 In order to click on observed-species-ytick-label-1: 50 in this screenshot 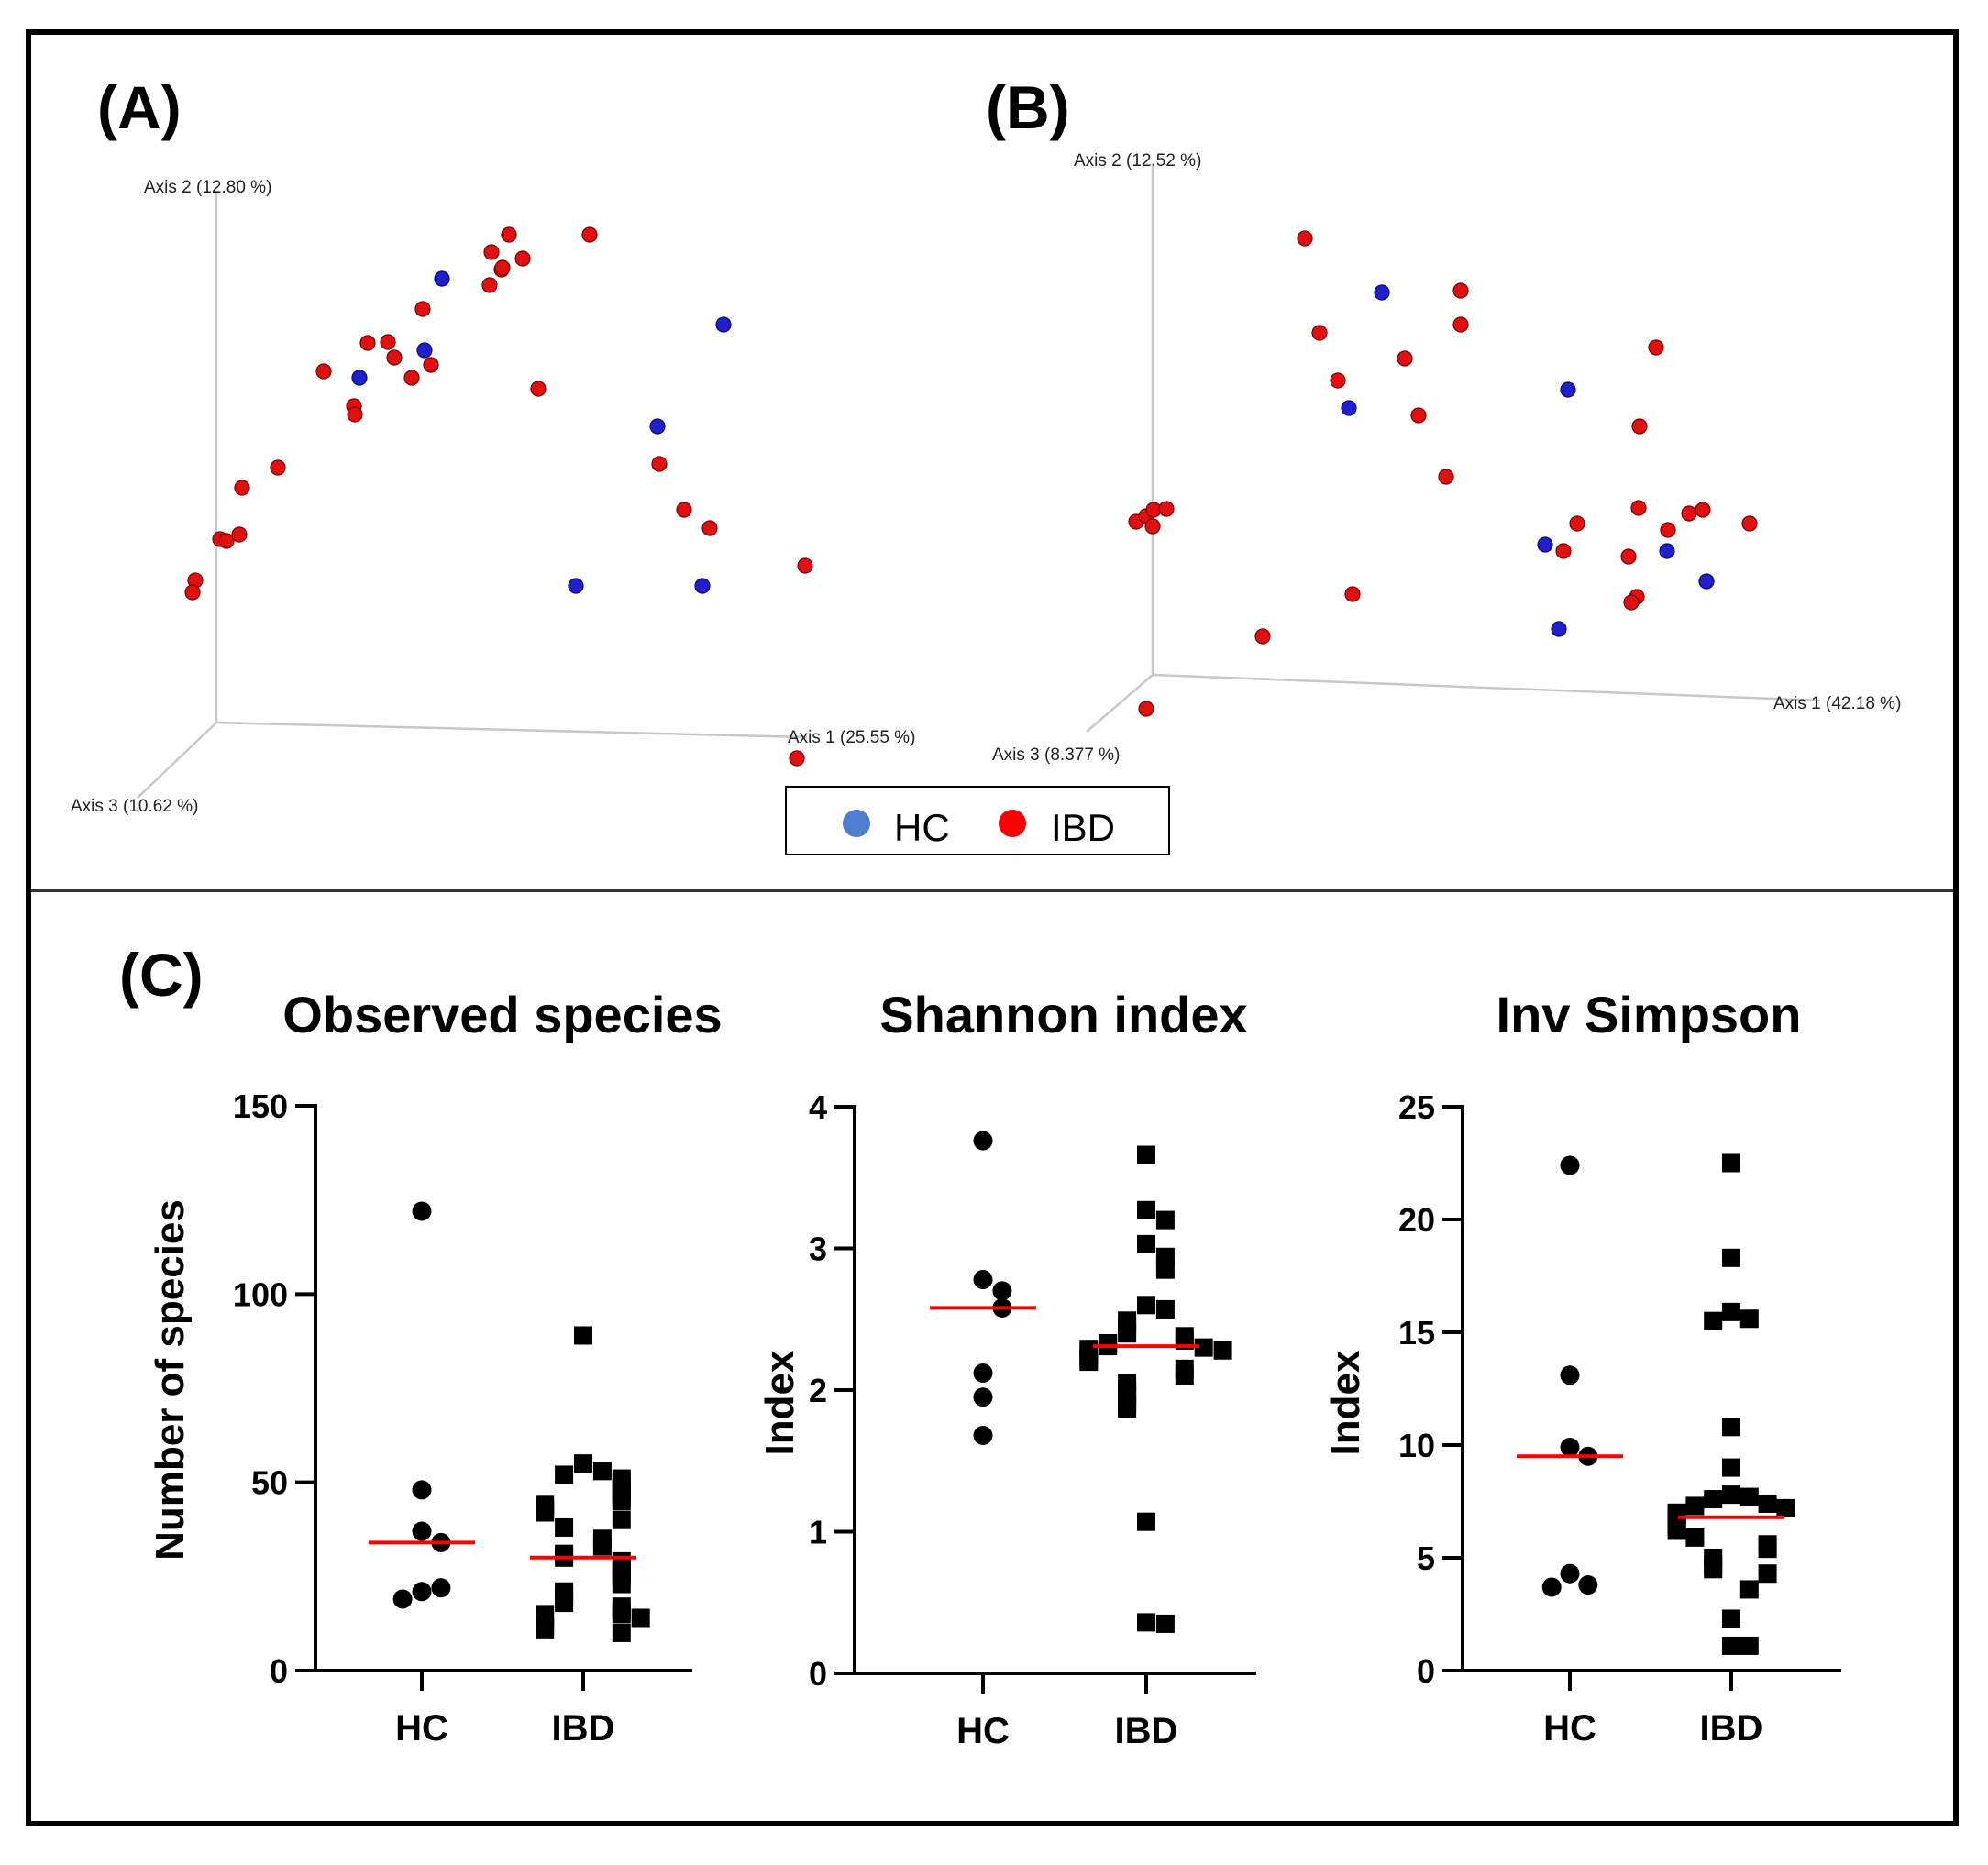, I will do `click(270, 1483)`.